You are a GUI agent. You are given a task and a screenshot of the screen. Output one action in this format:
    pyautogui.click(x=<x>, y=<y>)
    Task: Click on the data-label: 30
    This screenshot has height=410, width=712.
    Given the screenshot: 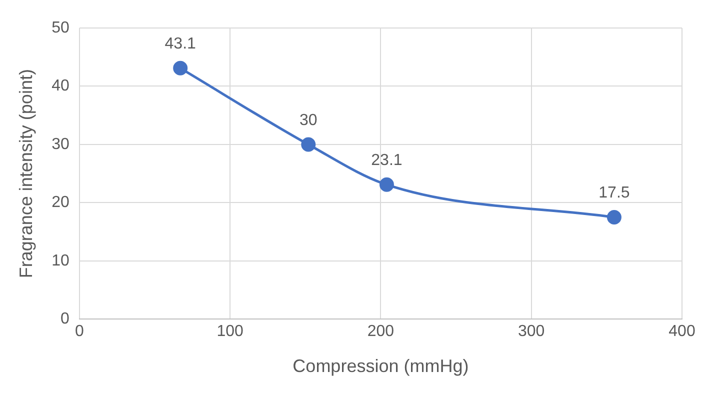 What is the action you would take?
    pyautogui.click(x=308, y=120)
    